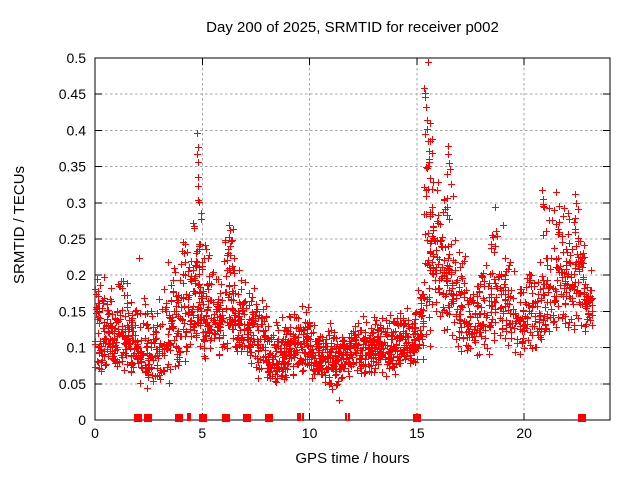 The height and width of the screenshot is (480, 640). Describe the element at coordinates (19, 224) in the screenshot. I see `y-axis-title: SRMTID / TECUs` at that location.